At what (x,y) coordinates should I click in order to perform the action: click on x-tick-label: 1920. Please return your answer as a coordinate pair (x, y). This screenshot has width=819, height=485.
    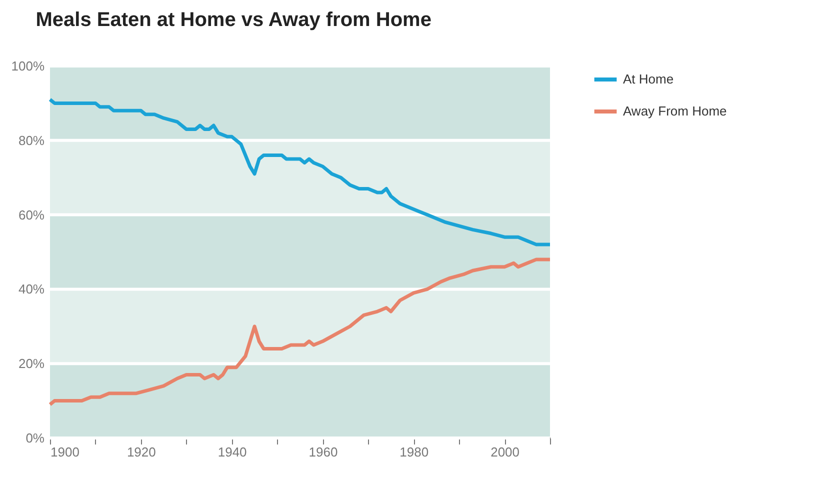
    Looking at the image, I should click on (141, 452).